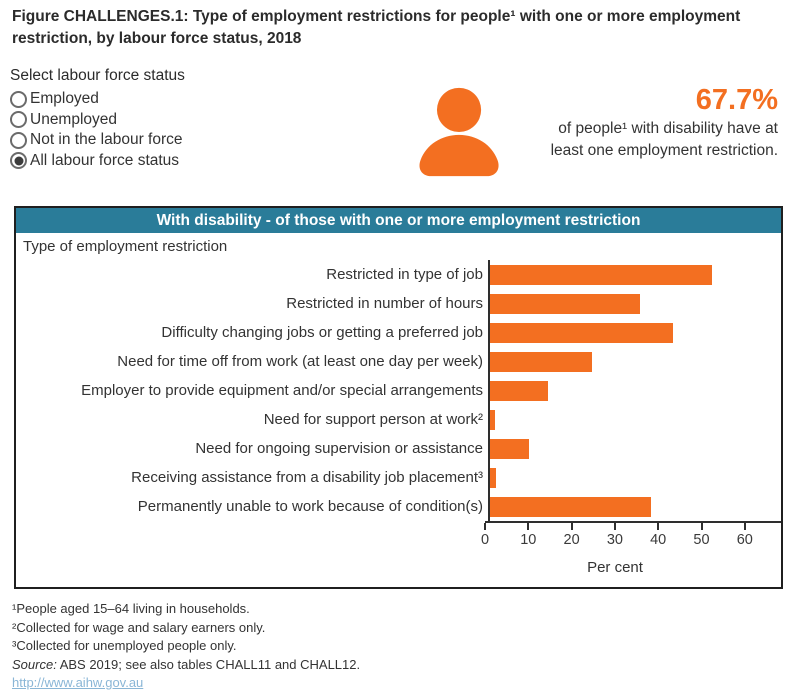 This screenshot has height=700, width=800. Describe the element at coordinates (105, 160) in the screenshot. I see `radio-option-label: All labour force status` at that location.